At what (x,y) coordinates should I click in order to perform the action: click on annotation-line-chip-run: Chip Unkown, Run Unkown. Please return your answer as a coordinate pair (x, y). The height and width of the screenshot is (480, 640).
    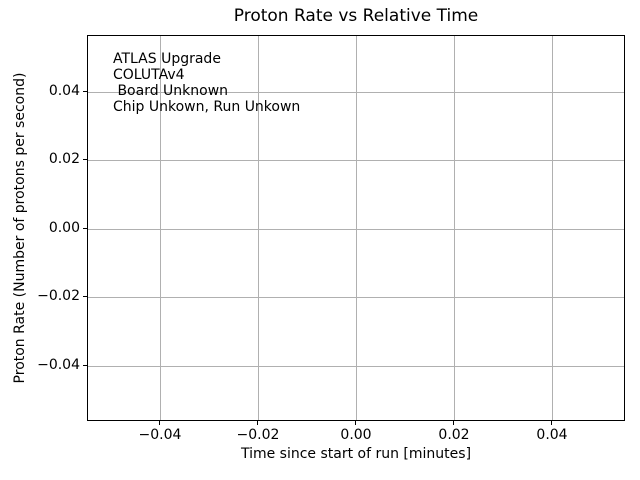
    Looking at the image, I should click on (207, 107).